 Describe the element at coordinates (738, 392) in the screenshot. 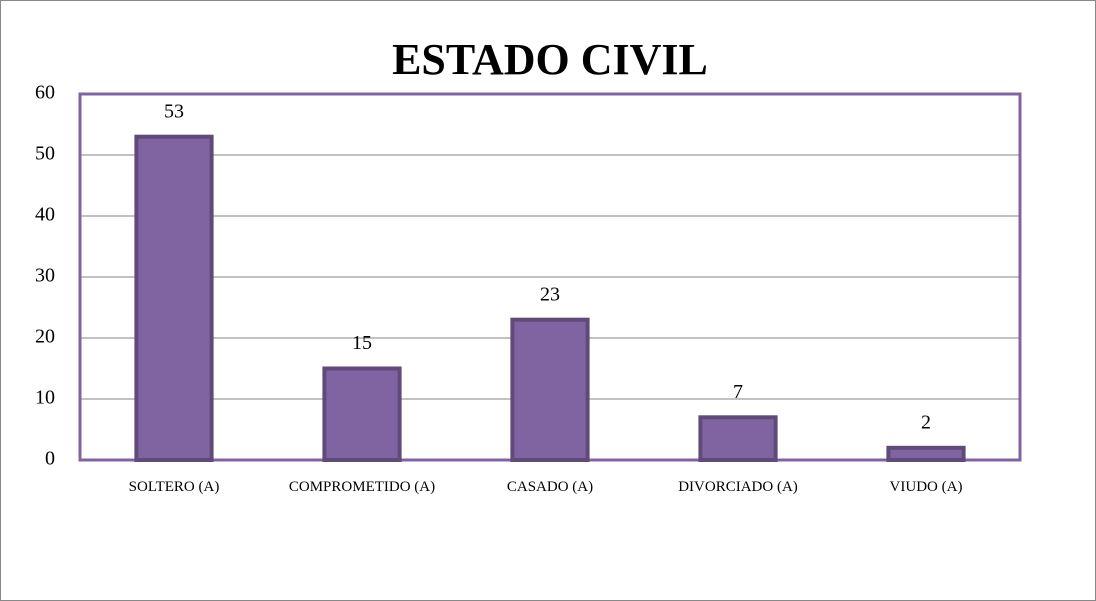

I see `data-label: 7` at that location.